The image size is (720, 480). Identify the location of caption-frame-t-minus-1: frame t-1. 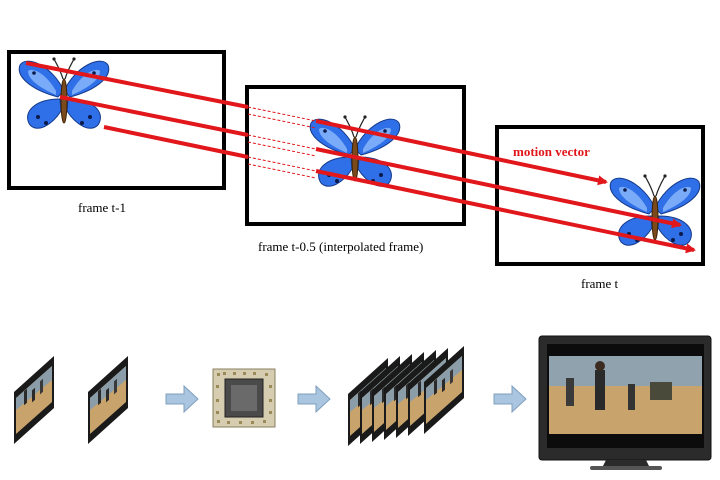
(102, 207).